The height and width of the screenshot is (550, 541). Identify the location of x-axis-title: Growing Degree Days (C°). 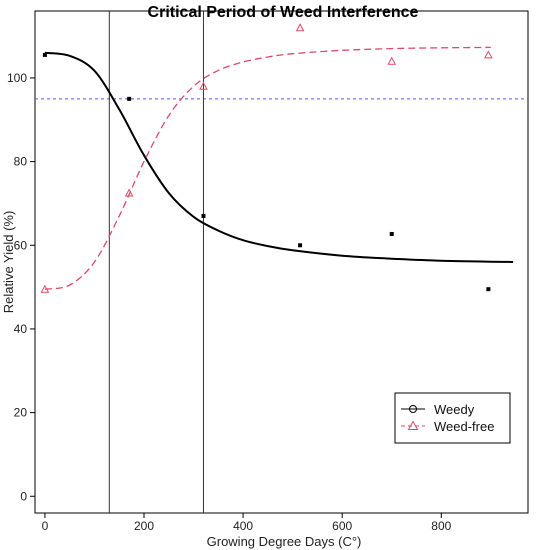
(284, 541).